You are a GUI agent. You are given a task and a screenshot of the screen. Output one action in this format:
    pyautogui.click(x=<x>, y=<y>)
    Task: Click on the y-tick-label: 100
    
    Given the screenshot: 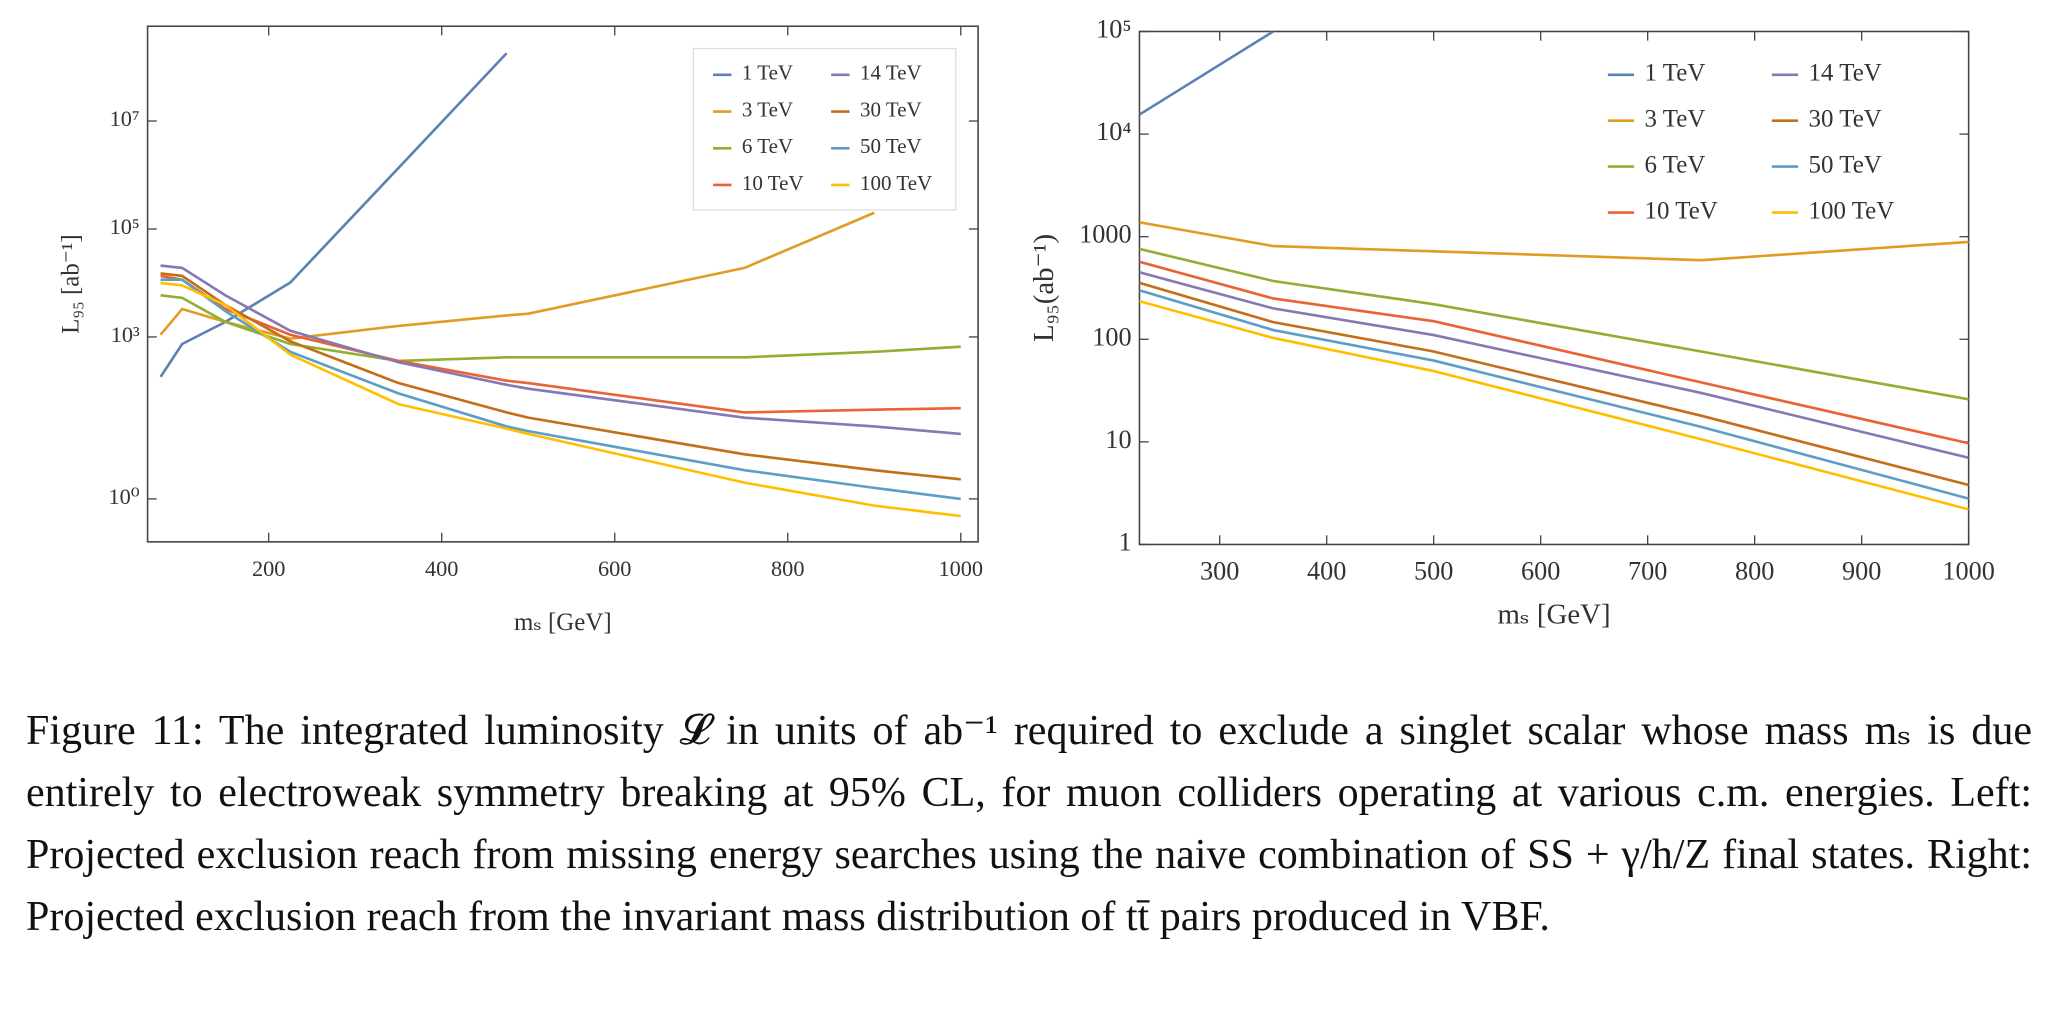 What is the action you would take?
    pyautogui.click(x=1111, y=336)
    